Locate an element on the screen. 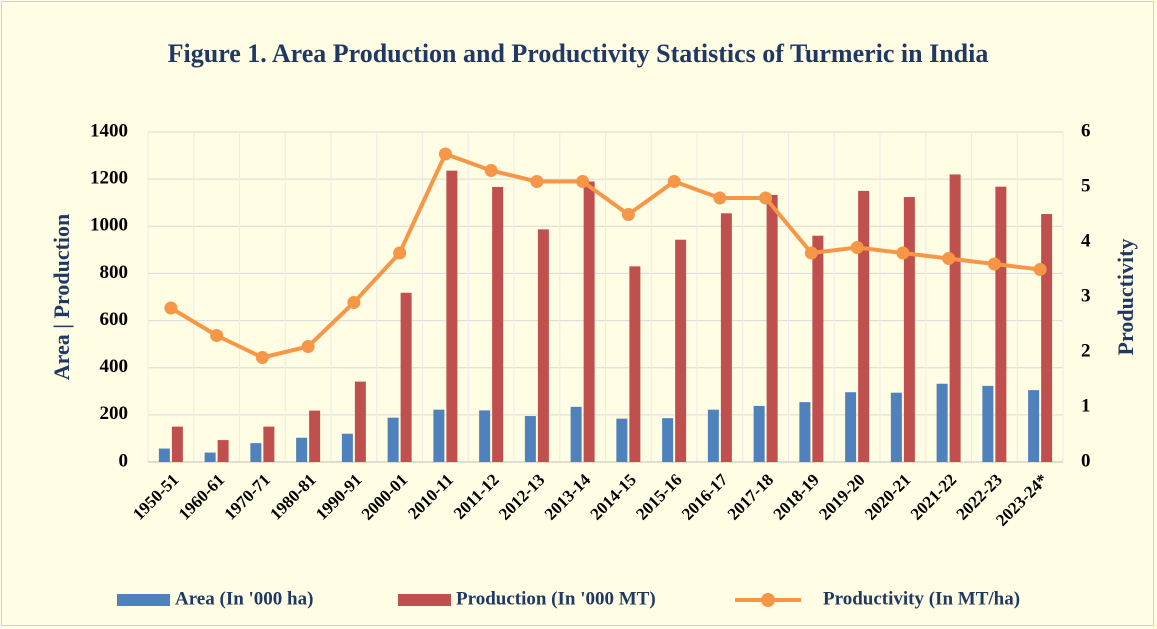 The height and width of the screenshot is (629, 1157). x-tick-label: 1950-51 is located at coordinates (156, 497).